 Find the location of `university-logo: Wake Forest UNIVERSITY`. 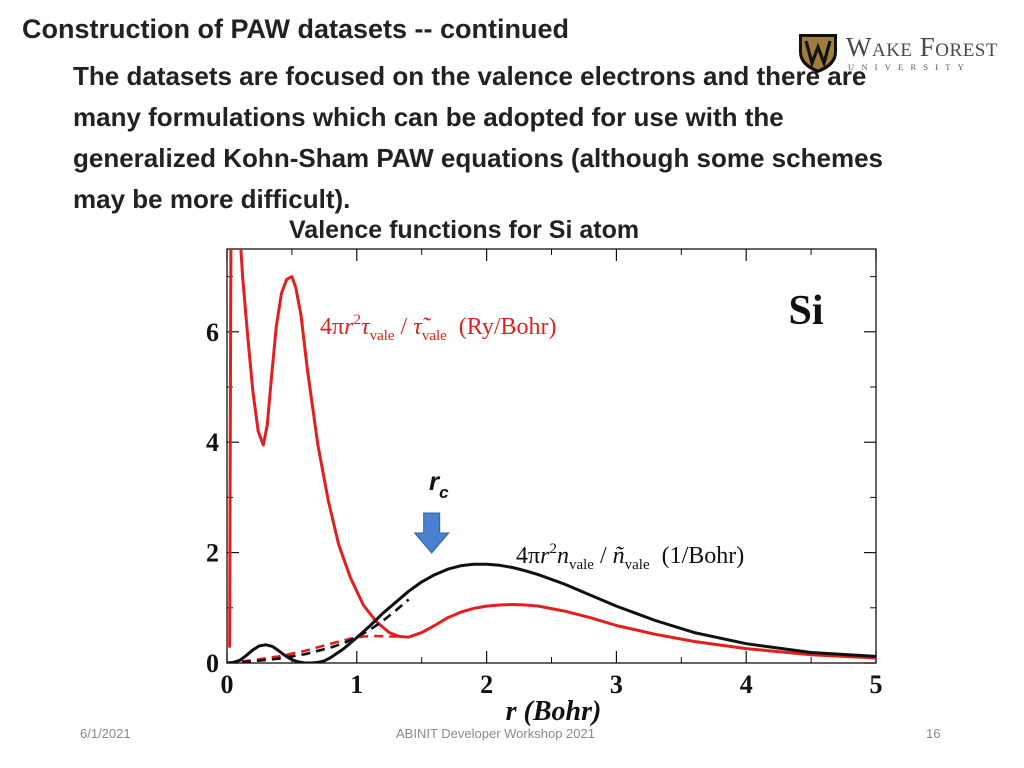

university-logo: Wake Forest UNIVERSITY is located at coordinates (898, 52).